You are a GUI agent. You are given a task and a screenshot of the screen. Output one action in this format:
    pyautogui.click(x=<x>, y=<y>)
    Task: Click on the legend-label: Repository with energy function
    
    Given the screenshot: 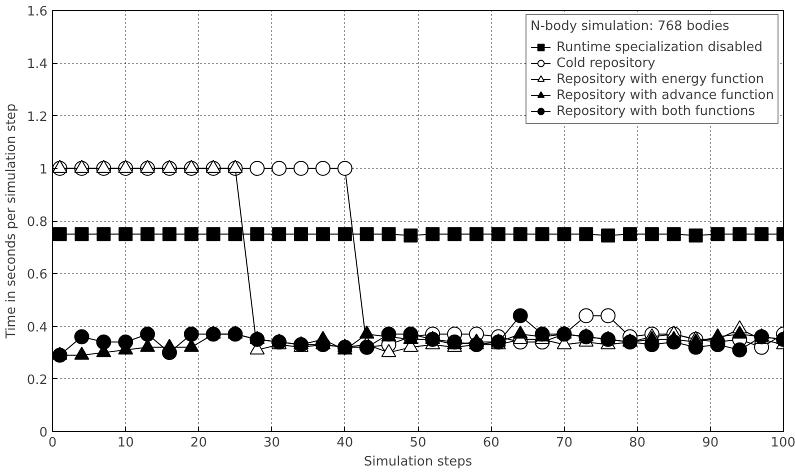 What is the action you would take?
    pyautogui.click(x=660, y=79)
    